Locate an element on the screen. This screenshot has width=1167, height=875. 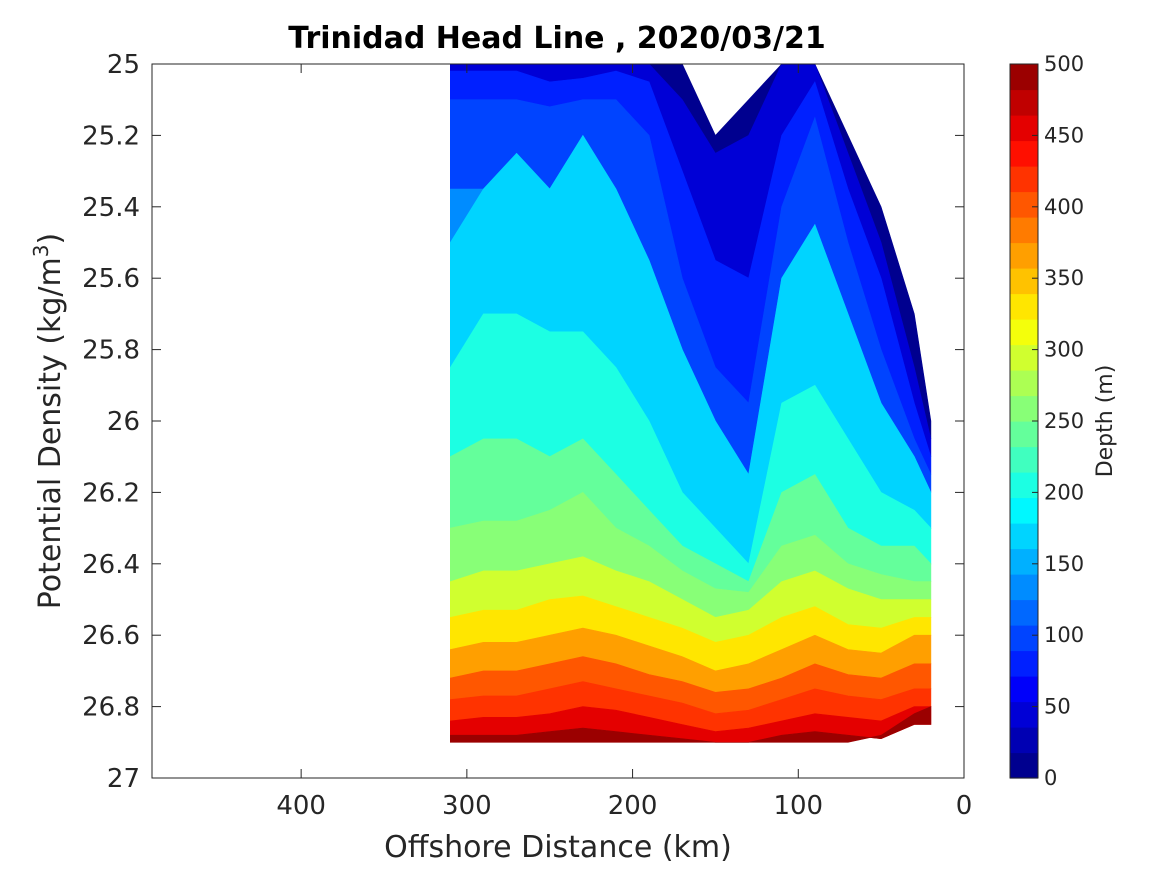
colorbar-label: Depth (m) is located at coordinates (1105, 421).